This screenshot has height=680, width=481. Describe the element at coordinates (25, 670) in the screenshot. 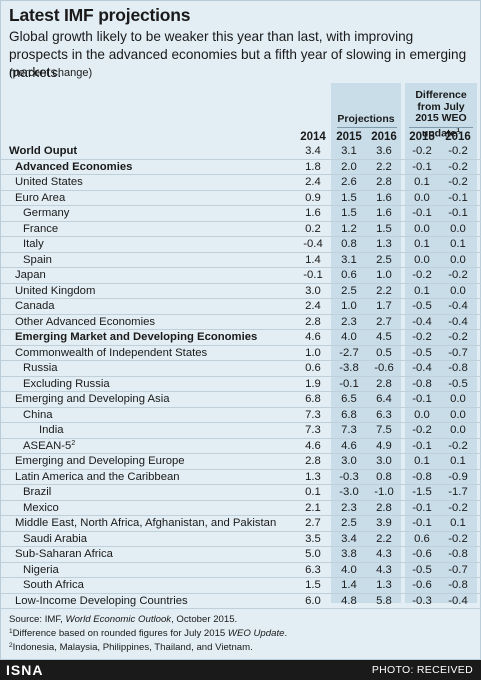

I see `isna-logo: ISNA` at that location.